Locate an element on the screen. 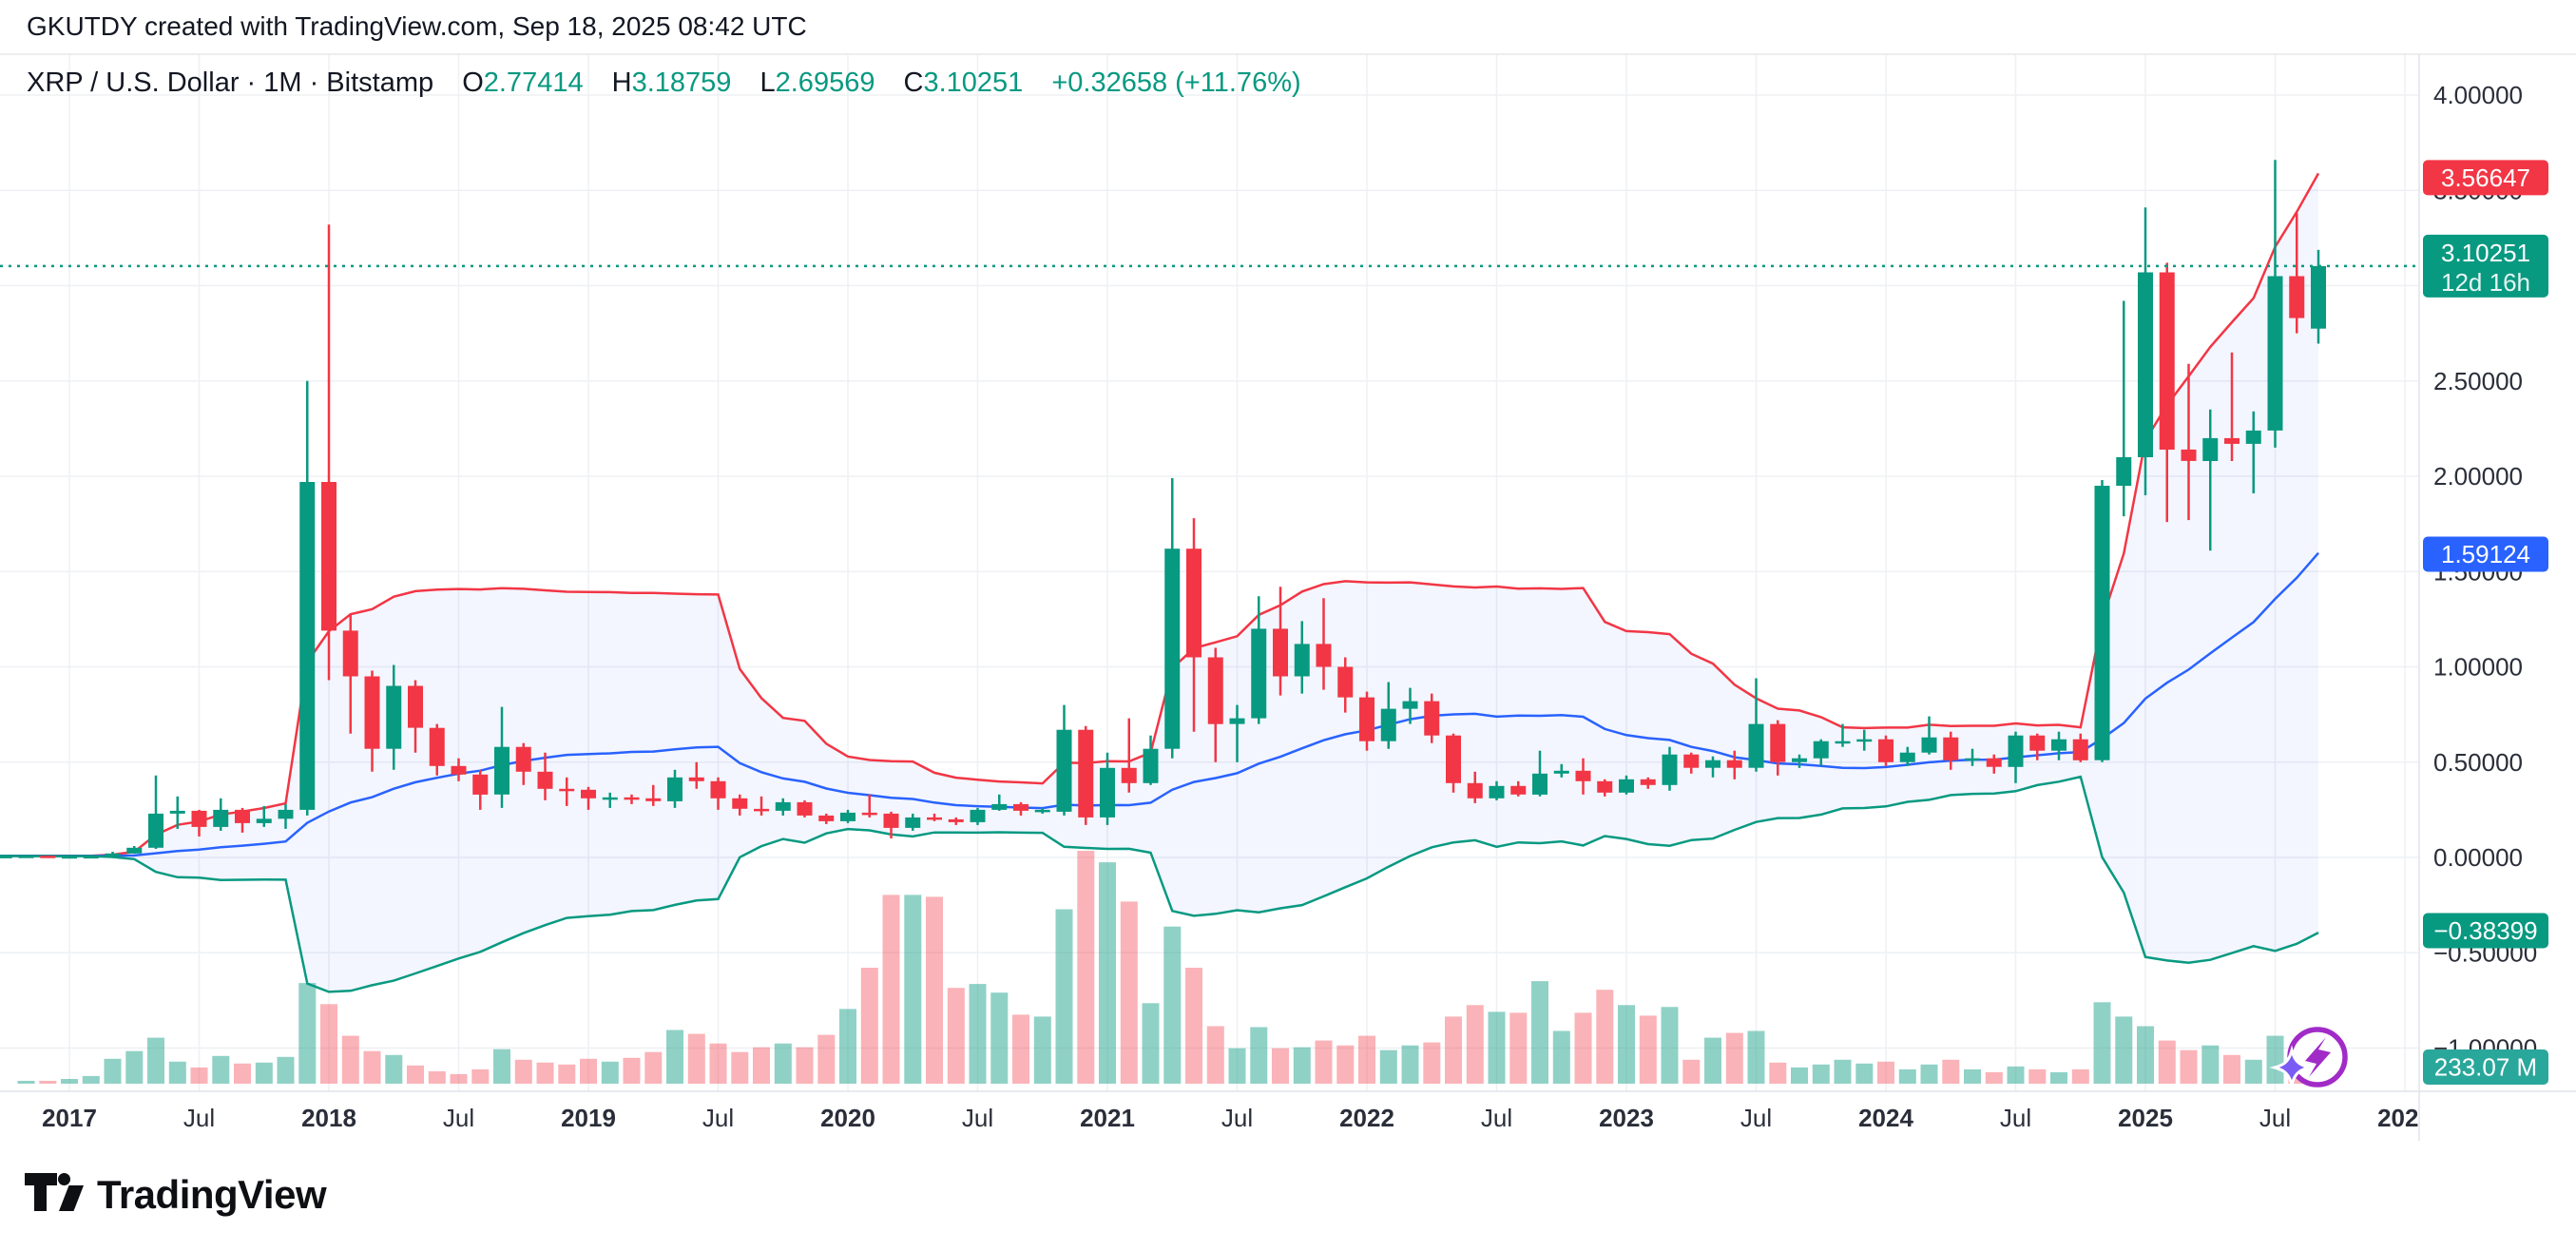  price-tick-label: 1.00000 is located at coordinates (2478, 667).